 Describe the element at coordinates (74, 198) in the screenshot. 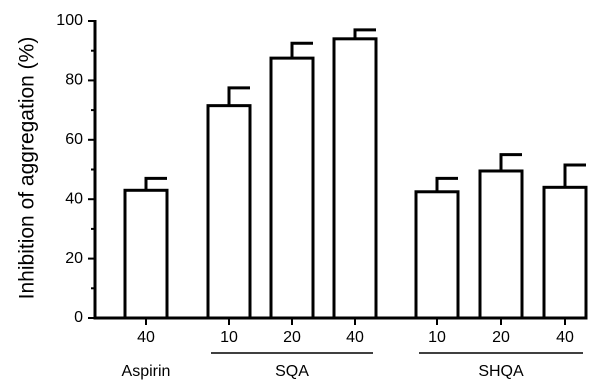

I see `y-tick-label-40: 40` at that location.